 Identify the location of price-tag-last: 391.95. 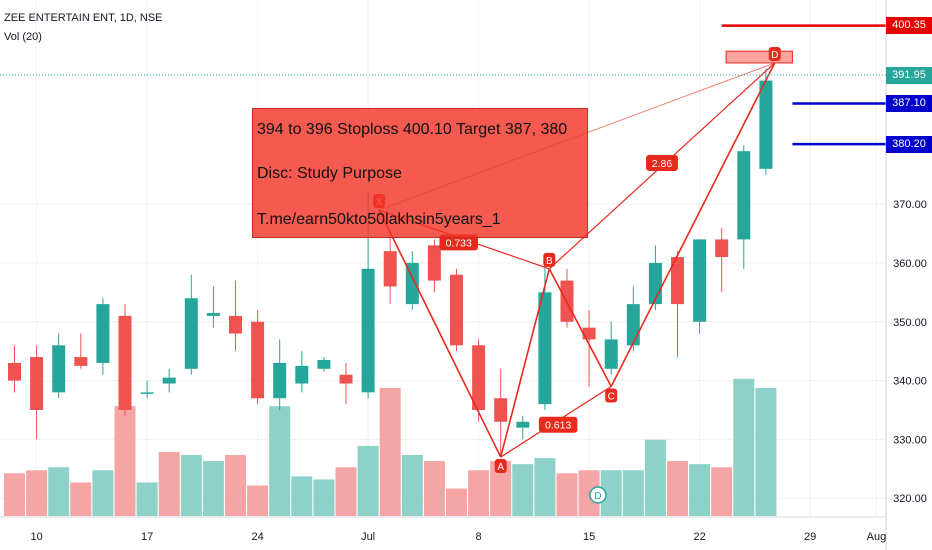
(909, 75).